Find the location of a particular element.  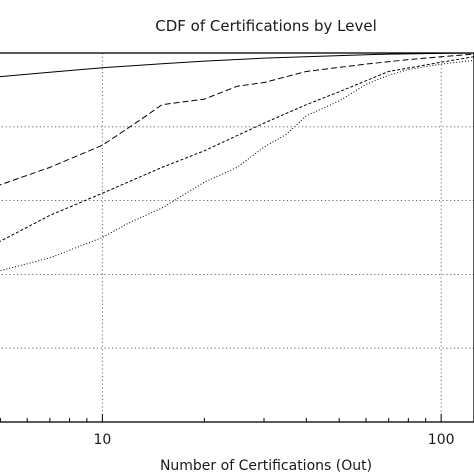

x-tick-label: 100 is located at coordinates (441, 440).